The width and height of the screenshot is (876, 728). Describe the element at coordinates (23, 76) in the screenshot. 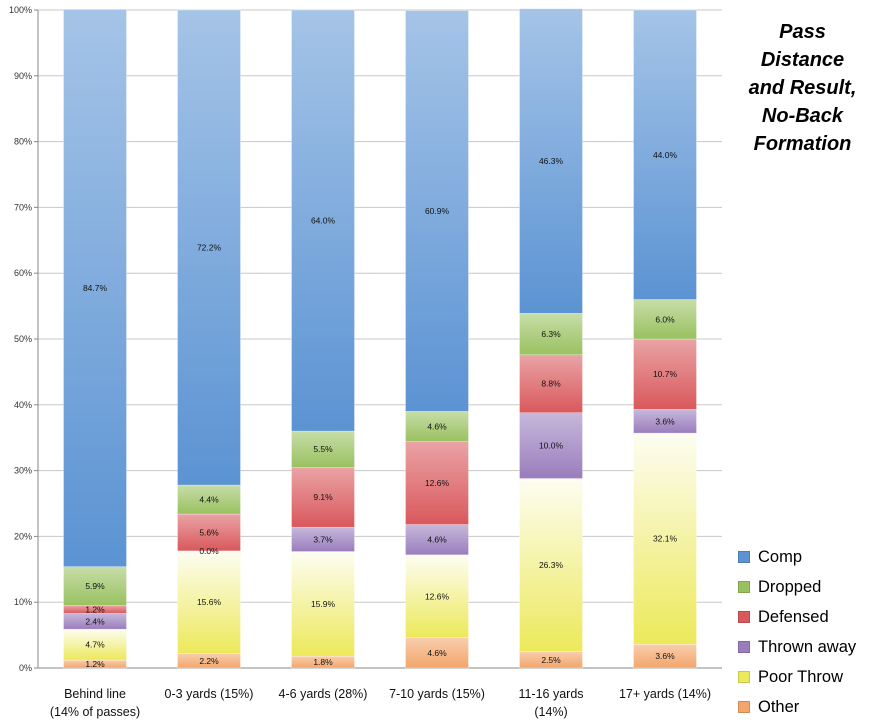

I see `y-tick-label: 90%` at that location.